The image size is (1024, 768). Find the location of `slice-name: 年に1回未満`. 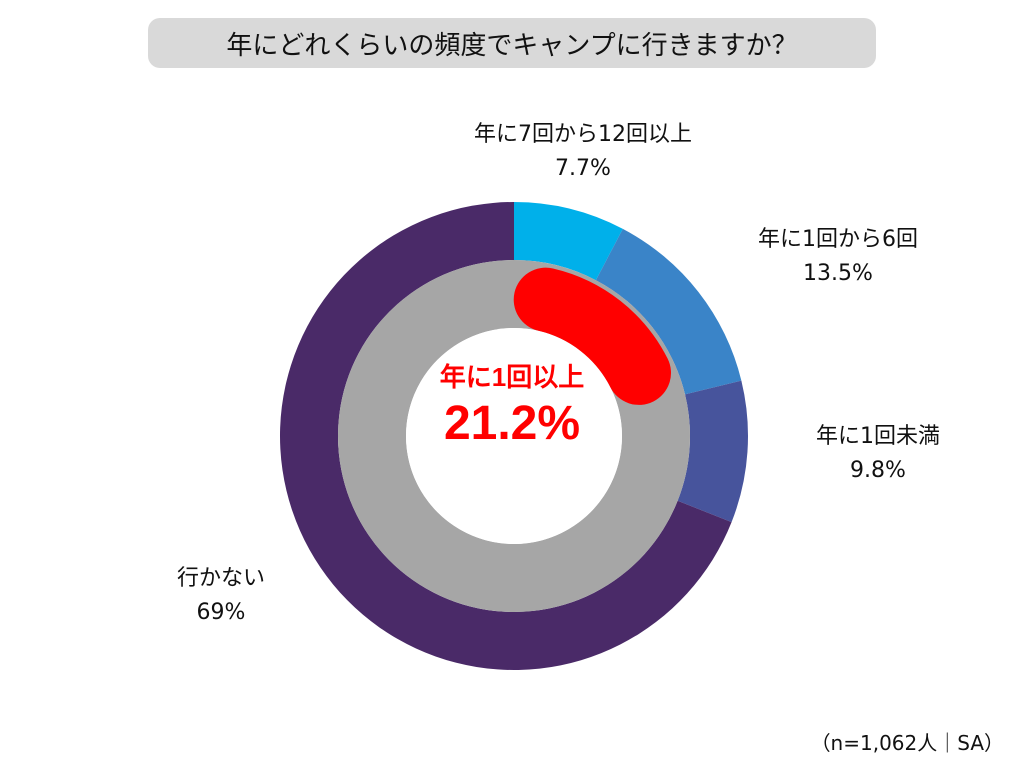

slice-name: 年に1回未満 is located at coordinates (878, 436).